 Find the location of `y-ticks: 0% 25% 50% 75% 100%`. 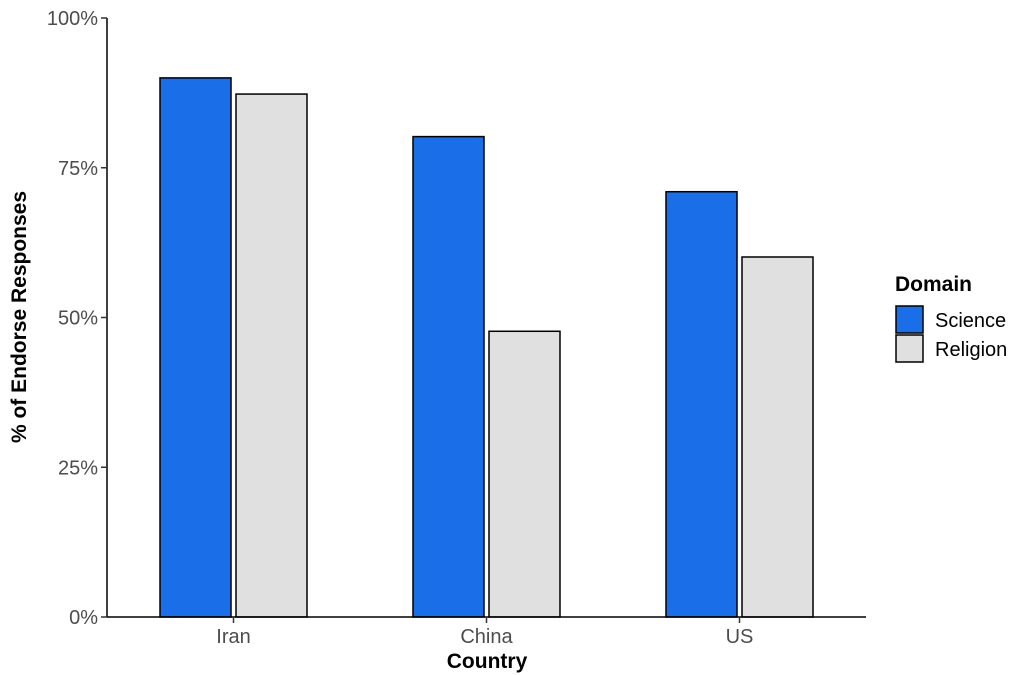

y-ticks: 0% 25% 50% 75% 100% is located at coordinates (77, 318).